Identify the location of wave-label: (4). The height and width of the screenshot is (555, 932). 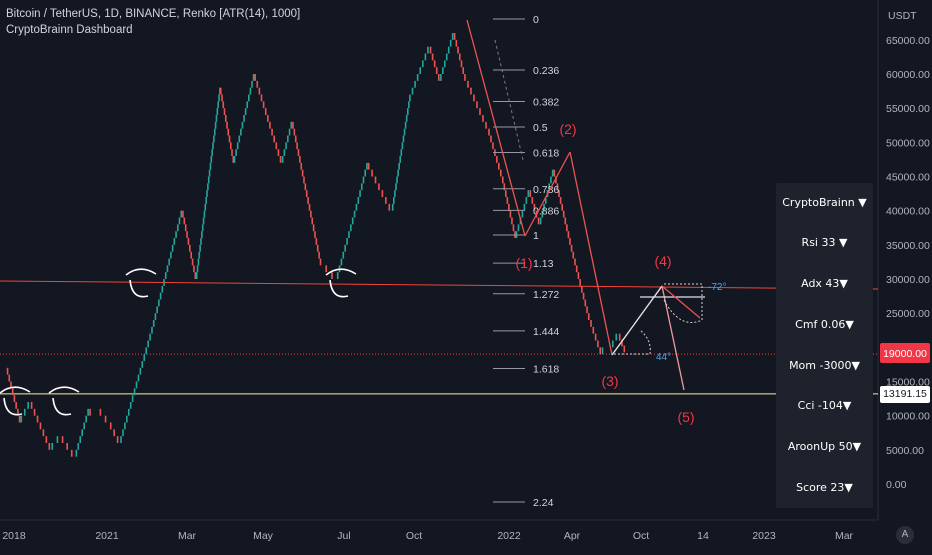
(662, 261).